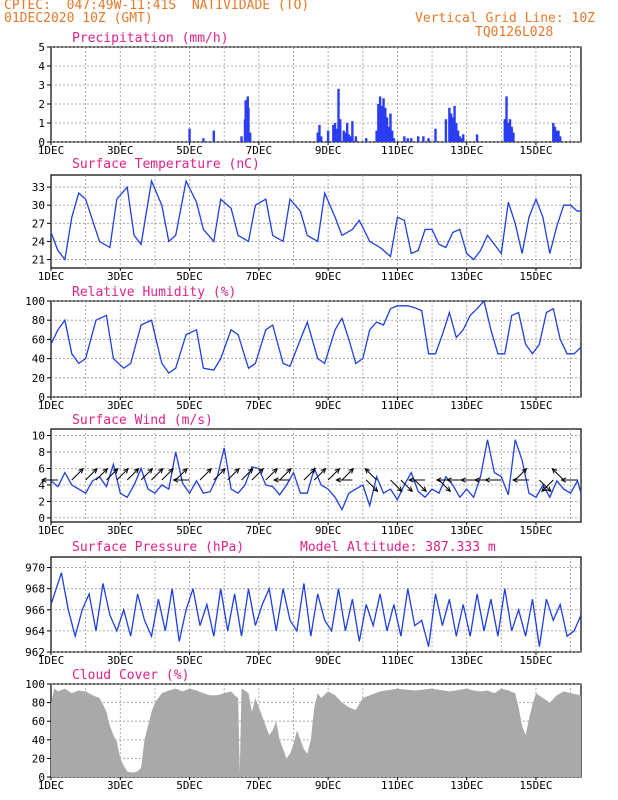 Image resolution: width=618 pixels, height=800 pixels. What do you see at coordinates (316, 732) in the screenshot?
I see `cloud-area` at bounding box center [316, 732].